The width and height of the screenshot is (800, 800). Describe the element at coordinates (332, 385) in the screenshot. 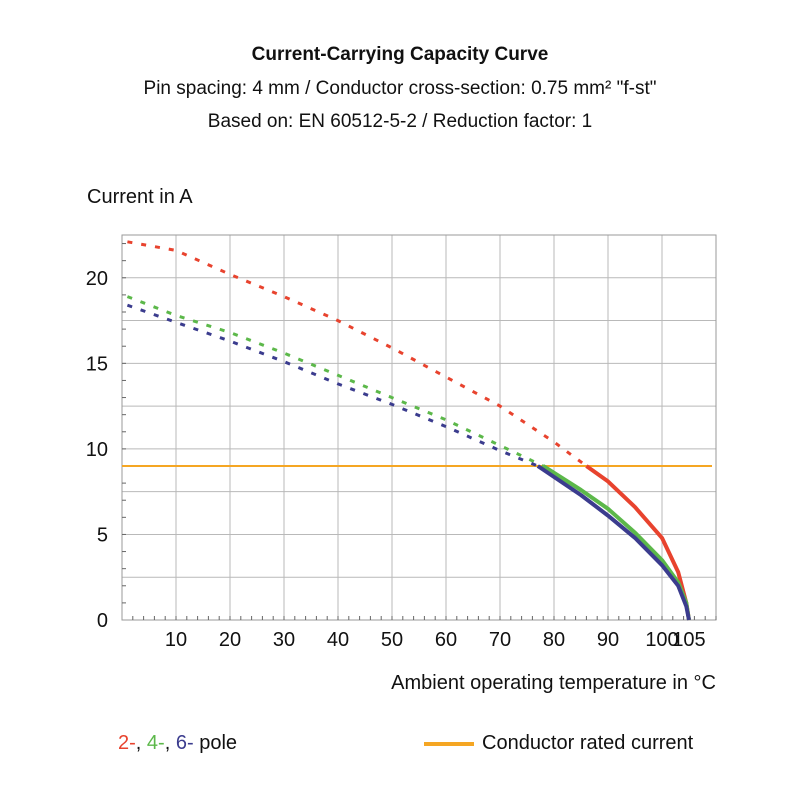

I see `series-6-pole-dotted` at that location.